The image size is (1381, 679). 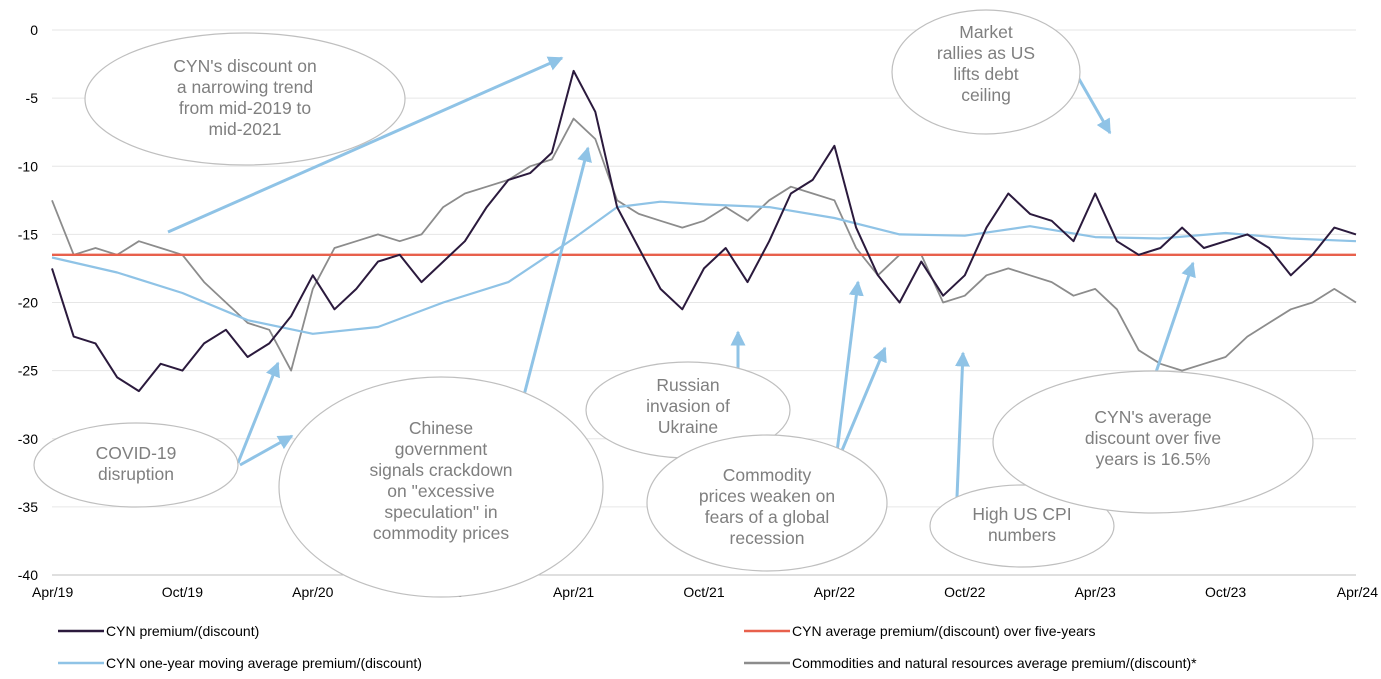 I want to click on x-tick-label: Apr/21, so click(x=573, y=592).